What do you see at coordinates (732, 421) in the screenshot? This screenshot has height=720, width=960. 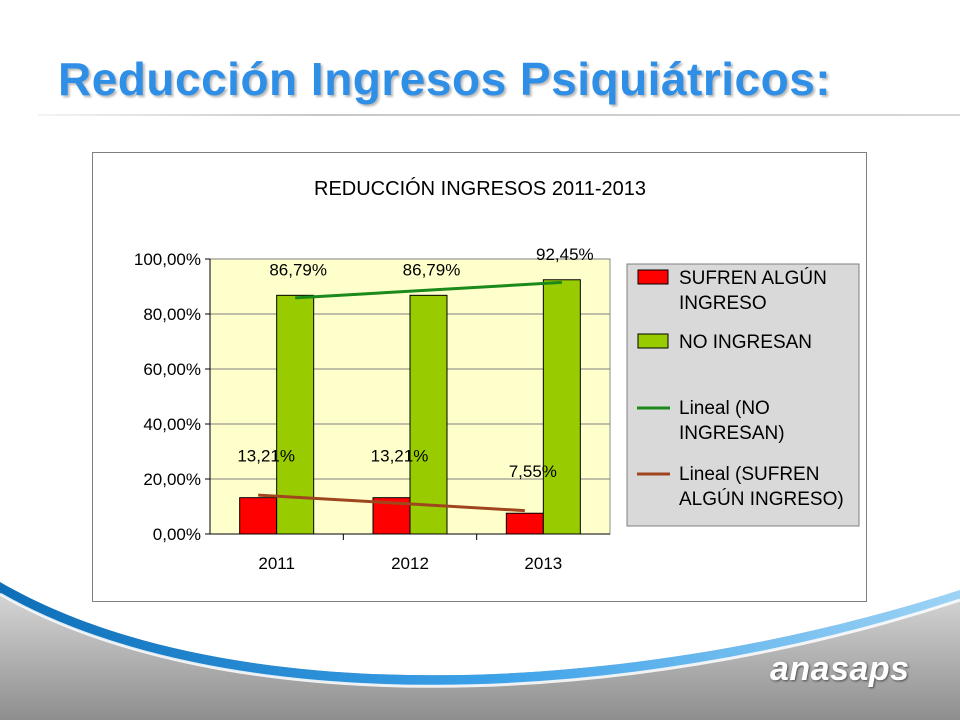 I see `legend-item-trend-no-ingresan: Lineal (NO INGRESAN)` at bounding box center [732, 421].